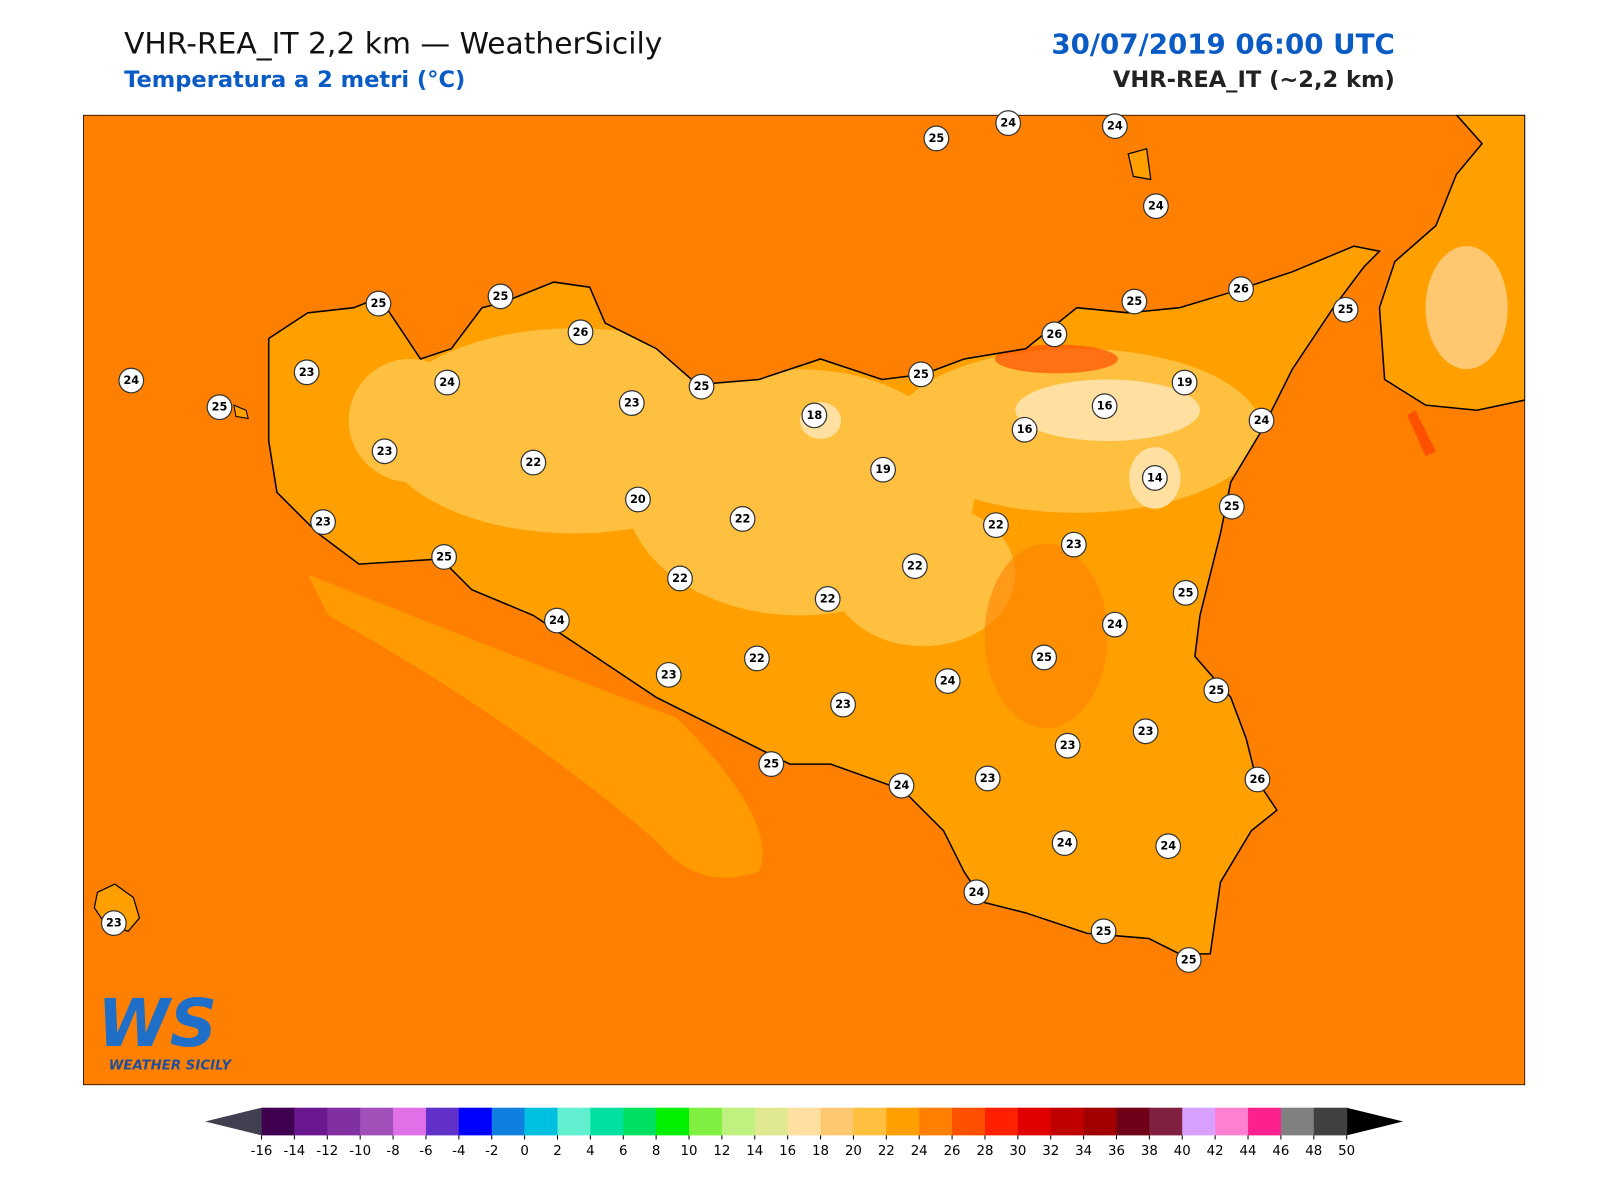  I want to click on title: VHR-REA_IT 2,2 km — WeatherSicily, so click(393, 43).